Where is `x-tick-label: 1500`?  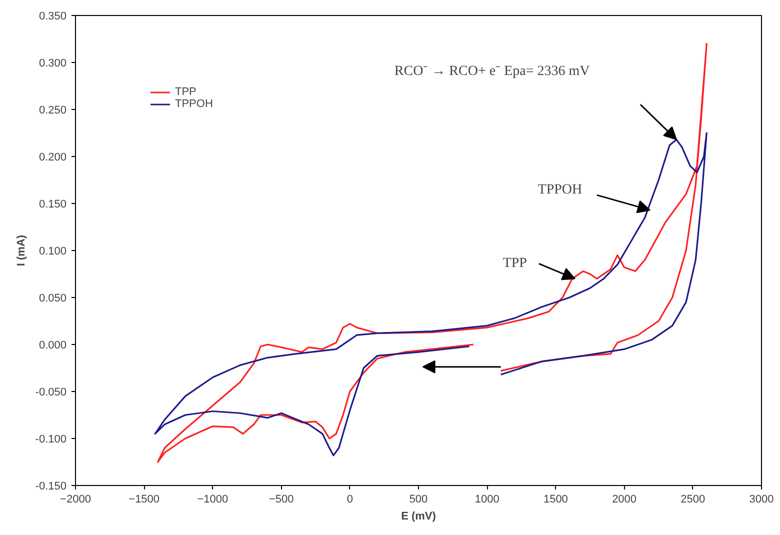
x-tick-label: 1500 is located at coordinates (555, 500).